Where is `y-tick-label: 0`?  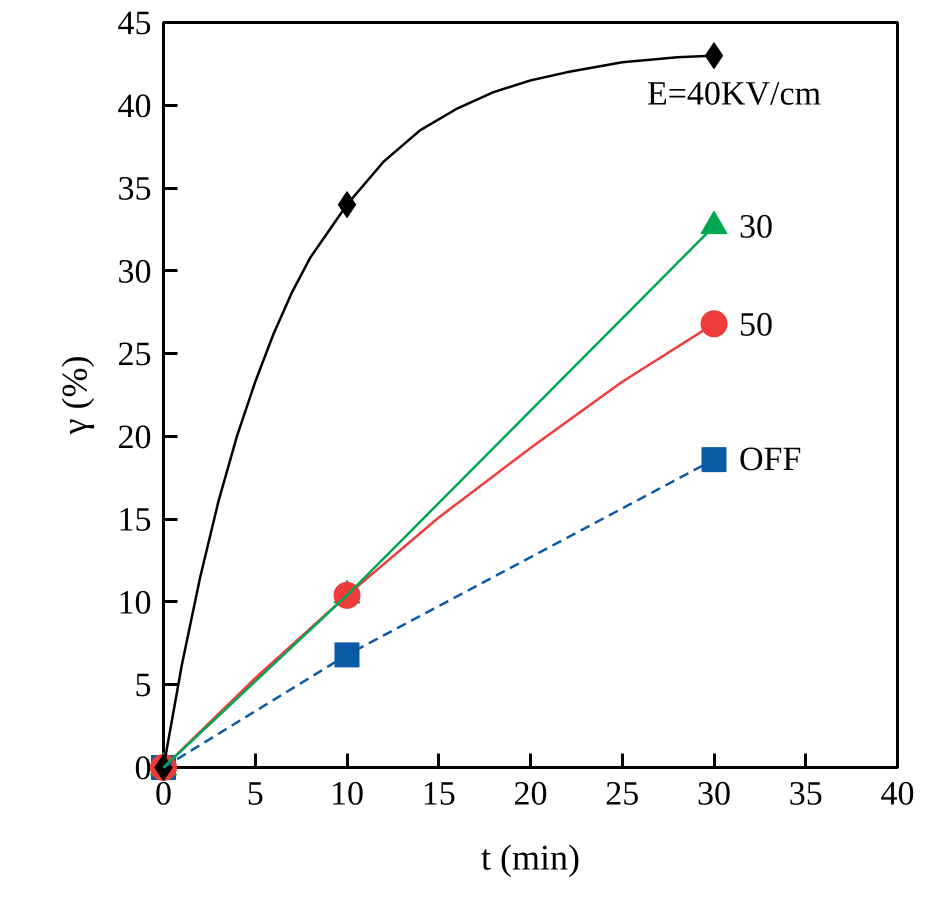
y-tick-label: 0 is located at coordinates (143, 768).